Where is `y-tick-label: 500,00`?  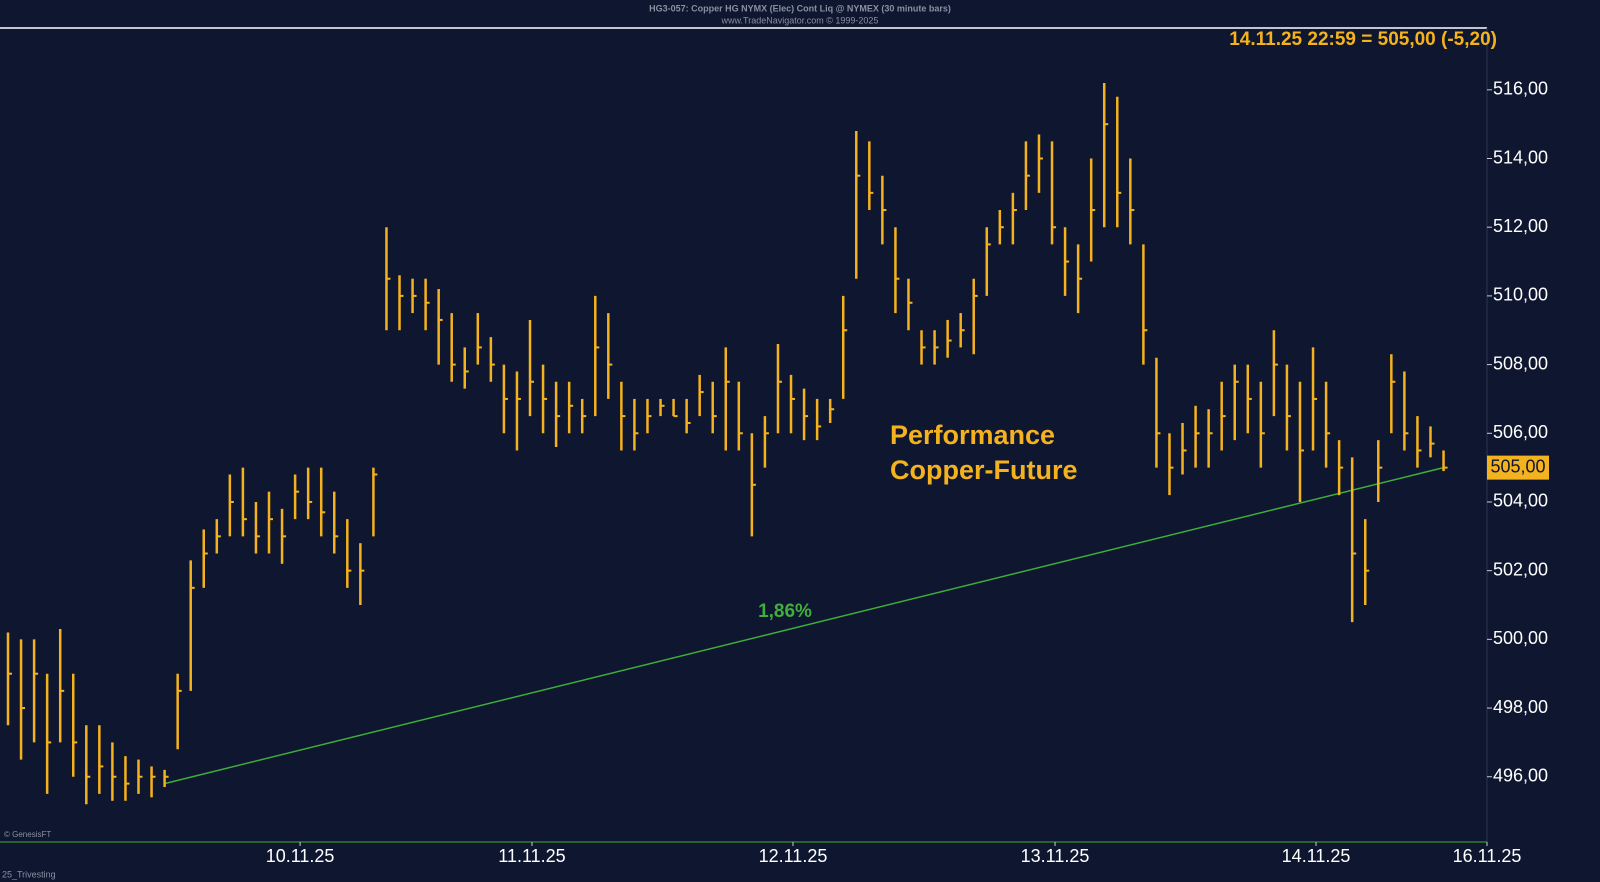 y-tick-label: 500,00 is located at coordinates (1520, 638).